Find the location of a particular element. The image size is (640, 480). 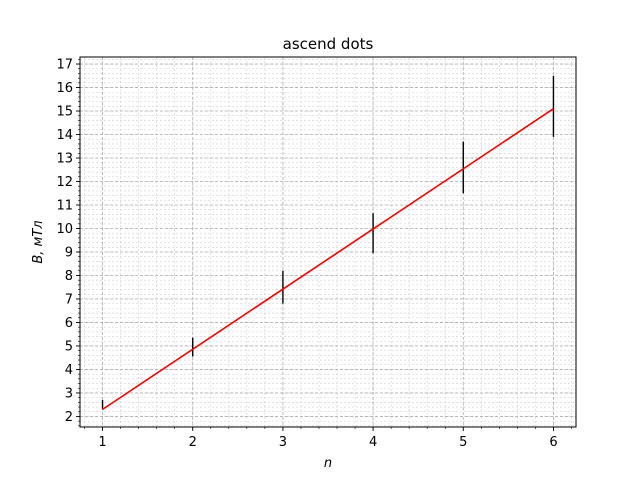

y-axis-label: B, мТл is located at coordinates (38, 241).